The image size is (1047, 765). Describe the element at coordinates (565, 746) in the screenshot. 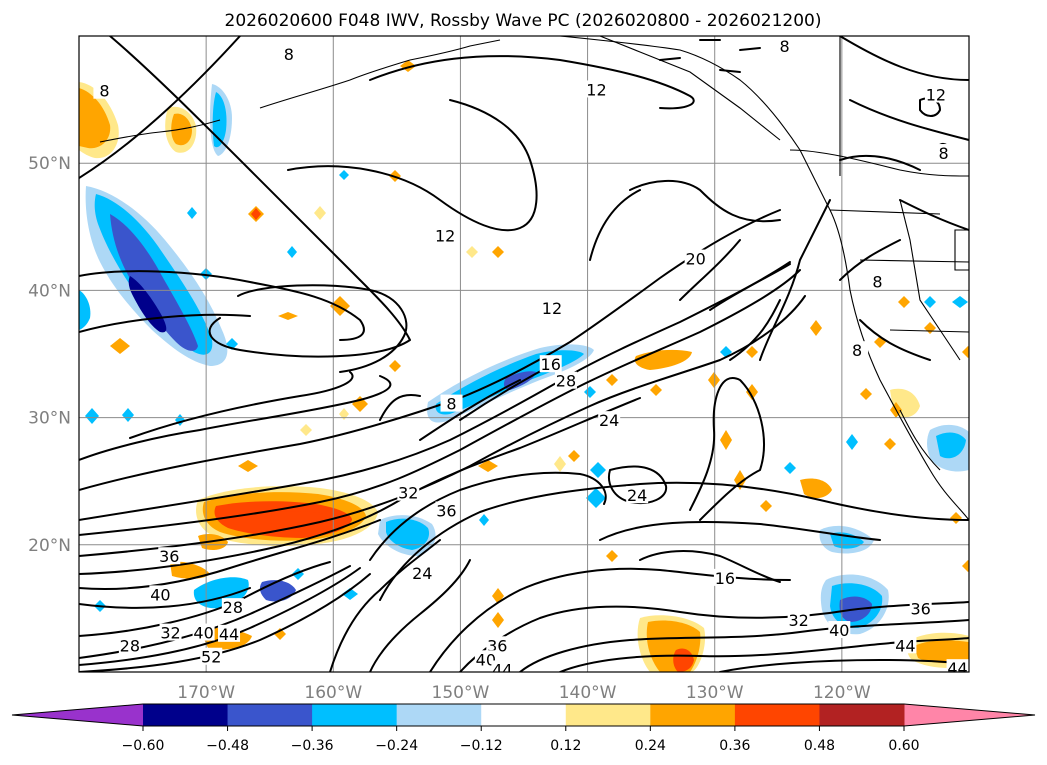

I see `colorbar-tick-label: 0.12` at that location.